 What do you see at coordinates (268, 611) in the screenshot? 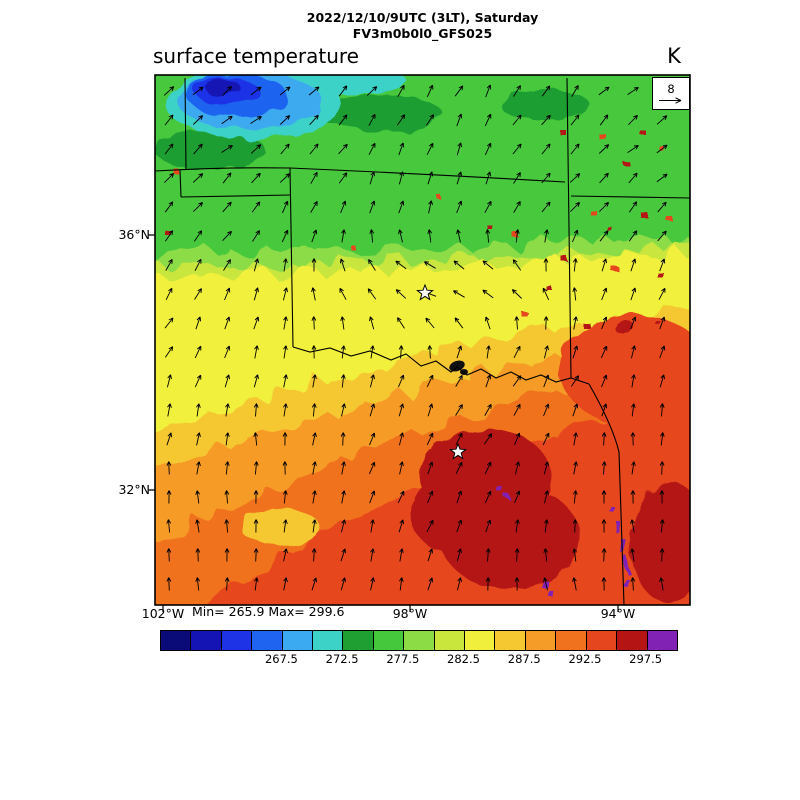
I see `minmax-stats: Min= 265.9 Max= 299.6` at bounding box center [268, 611].